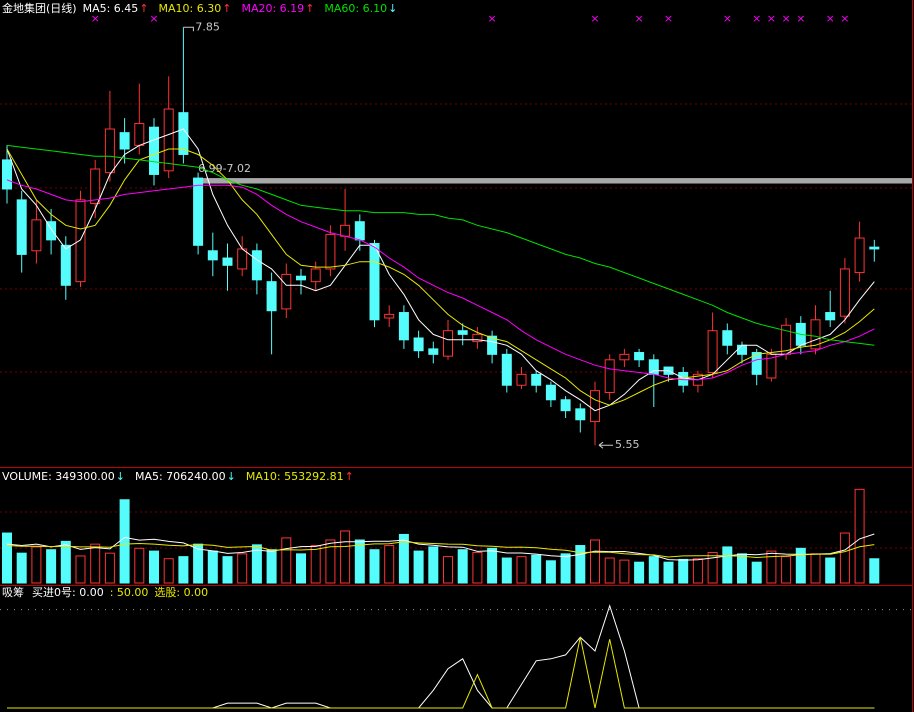 Image resolution: width=914 pixels, height=712 pixels. I want to click on legend-label: MA10: 553292.81, so click(295, 476).